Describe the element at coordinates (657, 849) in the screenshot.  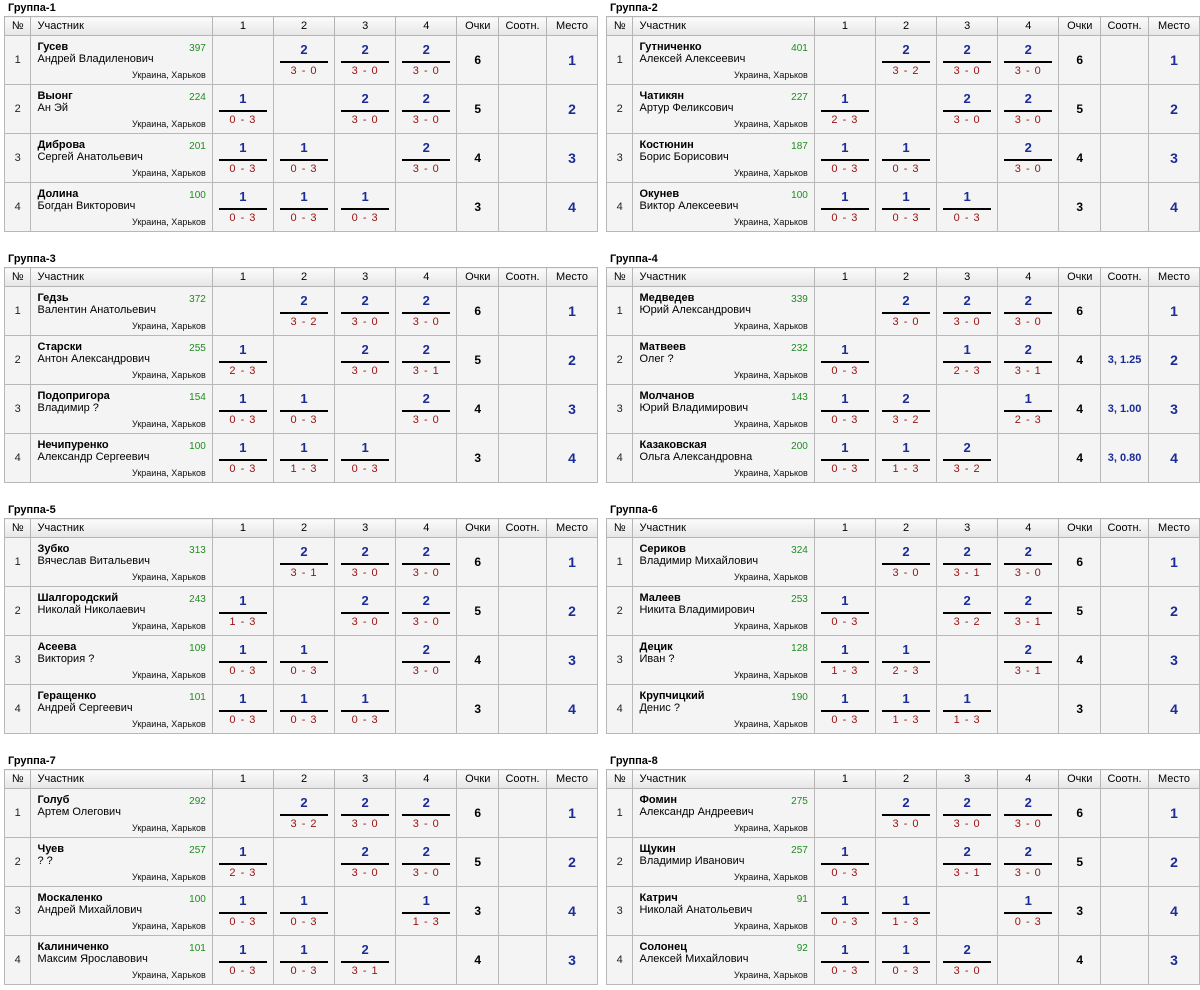
I see `participant-surname: Щукин` at that location.